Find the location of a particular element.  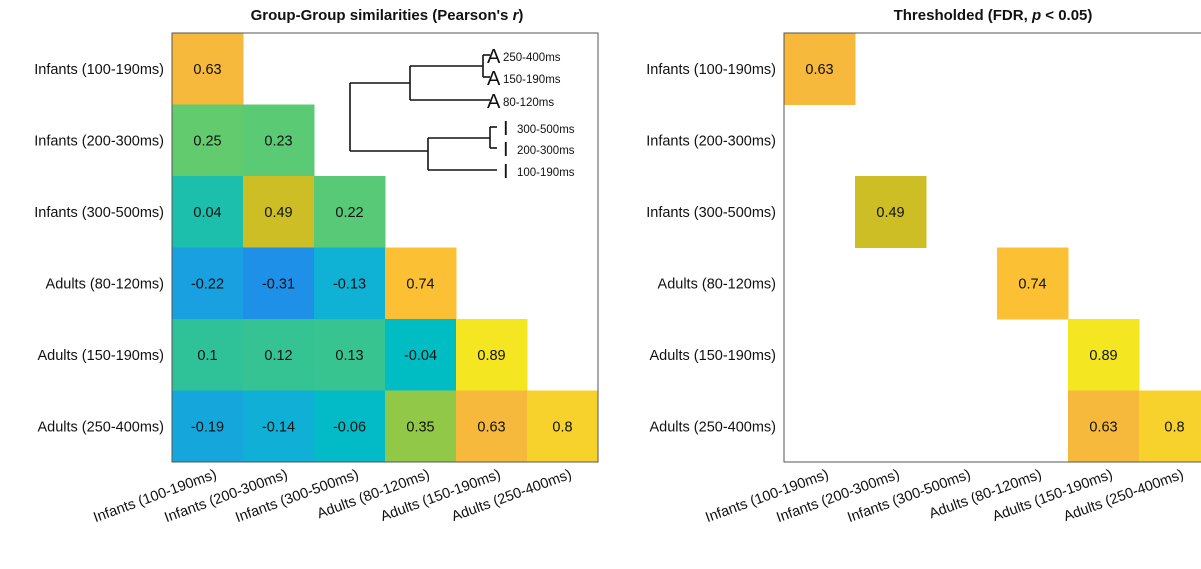

dendrogram-leaf-label: 200-300ms is located at coordinates (546, 151).